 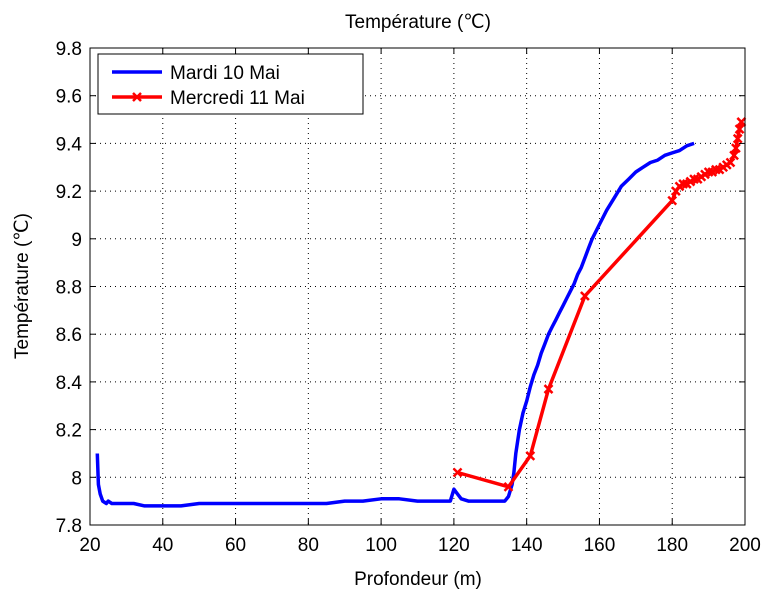 I want to click on legend-label-mercredi: Mercredi 11 Mai, so click(x=237, y=98).